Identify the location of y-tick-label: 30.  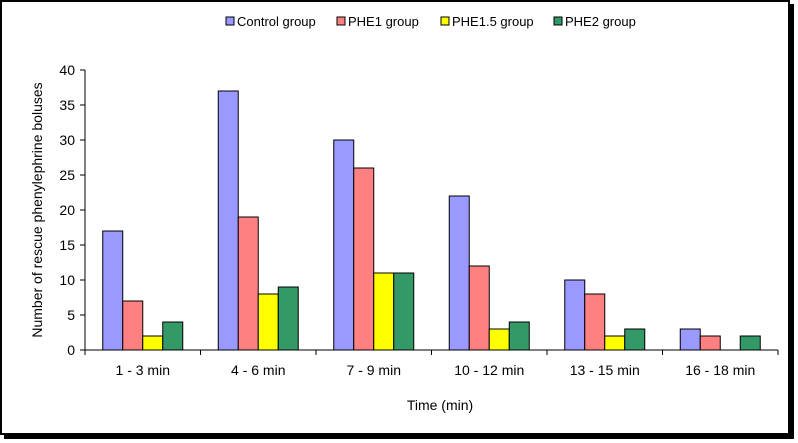
(67, 140).